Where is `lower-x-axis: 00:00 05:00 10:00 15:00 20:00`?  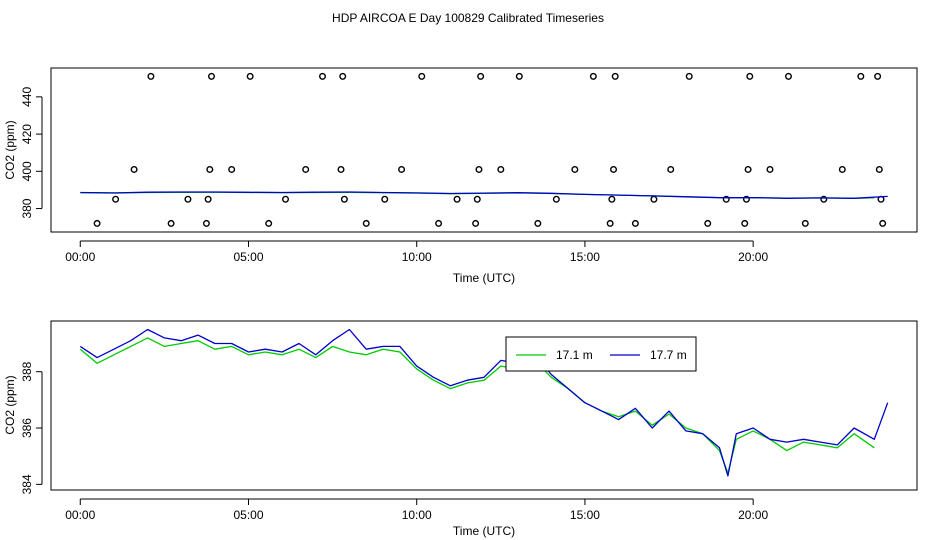
lower-x-axis: 00:00 05:00 10:00 15:00 20:00 is located at coordinates (416, 510).